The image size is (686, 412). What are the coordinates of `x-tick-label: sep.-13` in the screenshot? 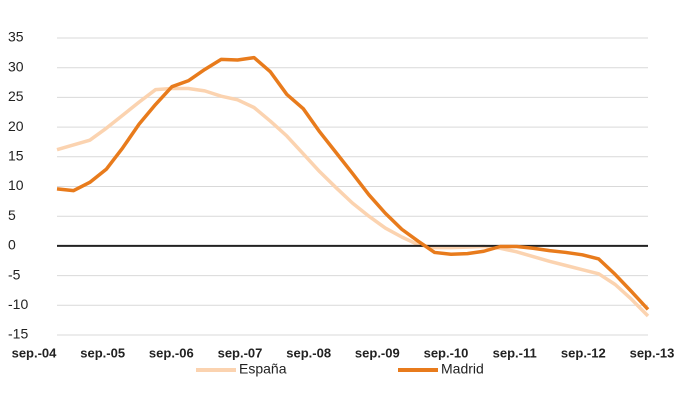 It's located at (652, 352).